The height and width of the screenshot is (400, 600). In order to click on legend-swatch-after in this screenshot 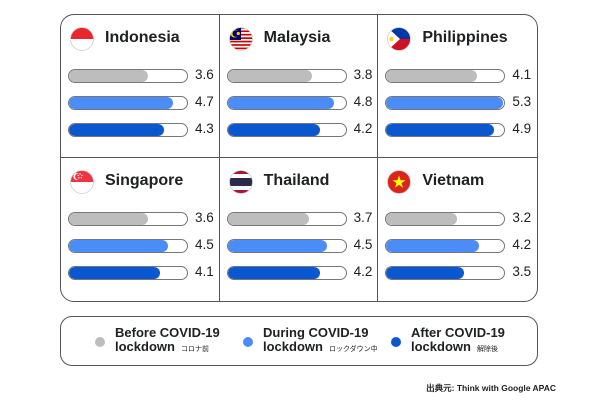, I will do `click(396, 342)`.